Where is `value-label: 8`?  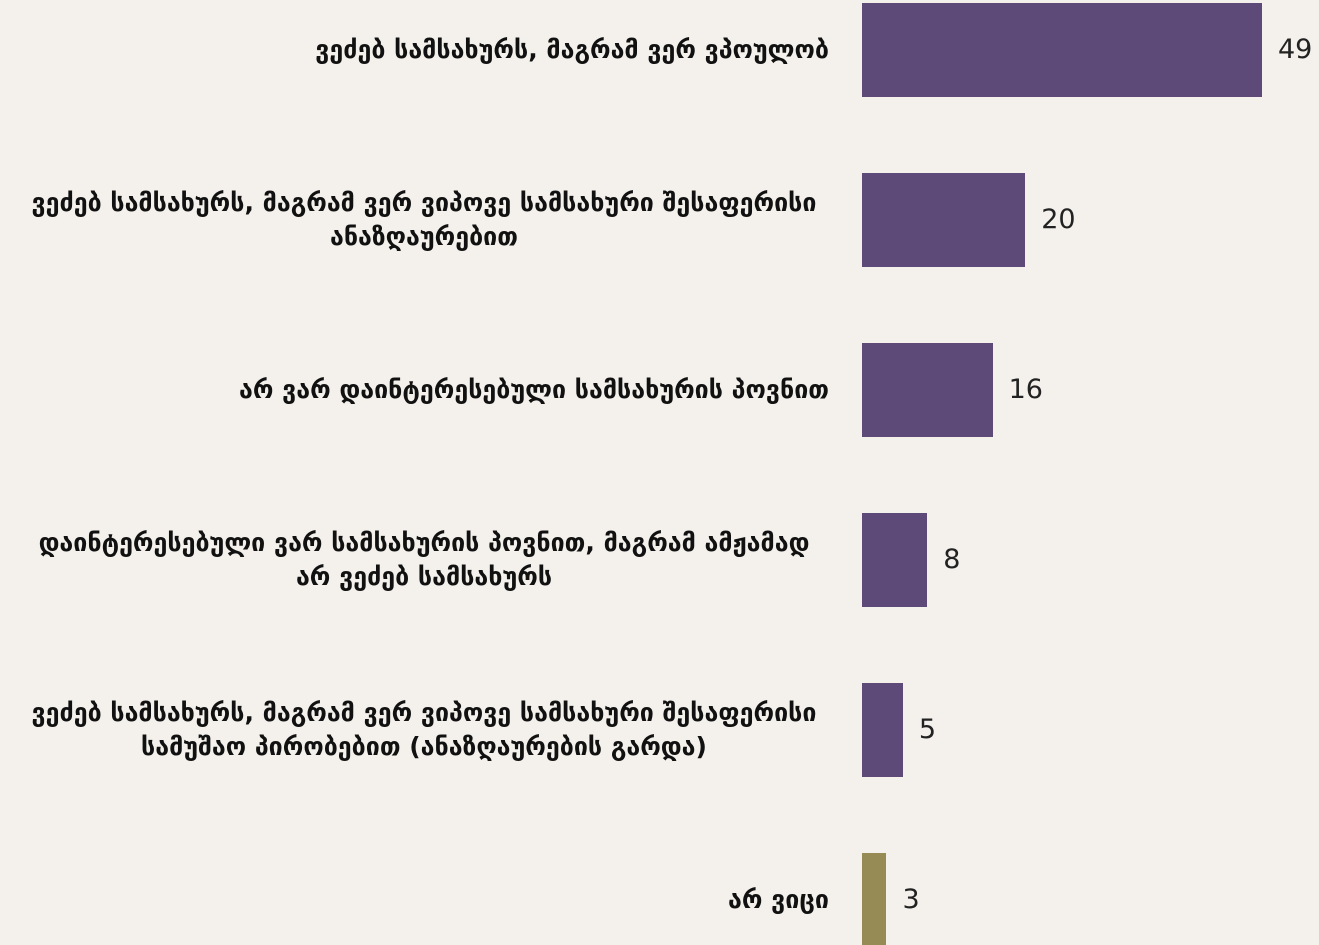 value-label: 8 is located at coordinates (952, 559).